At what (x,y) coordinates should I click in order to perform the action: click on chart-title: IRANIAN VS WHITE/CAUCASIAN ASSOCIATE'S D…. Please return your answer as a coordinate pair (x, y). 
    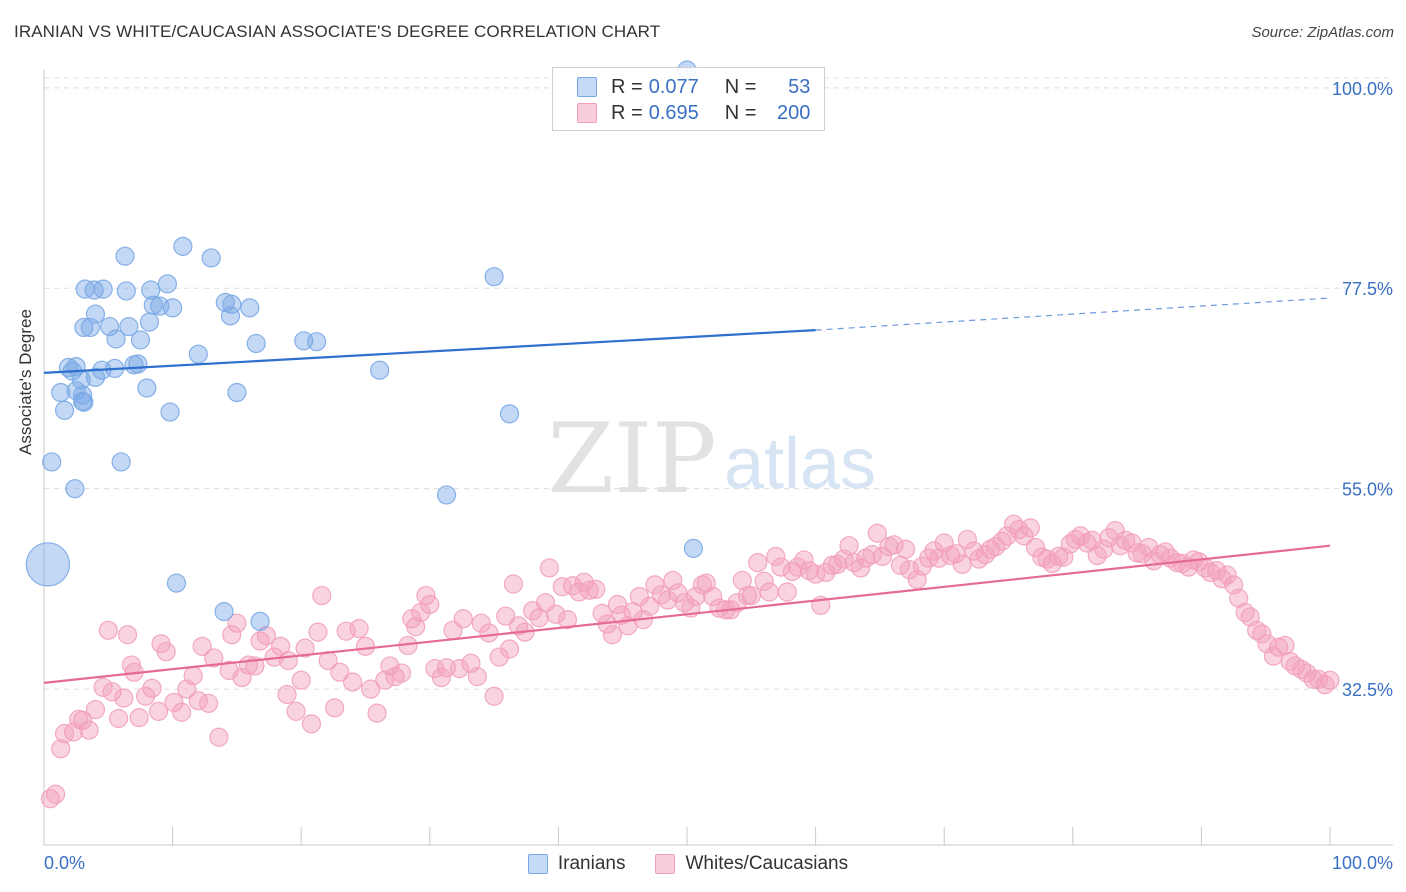
    Looking at the image, I should click on (337, 31).